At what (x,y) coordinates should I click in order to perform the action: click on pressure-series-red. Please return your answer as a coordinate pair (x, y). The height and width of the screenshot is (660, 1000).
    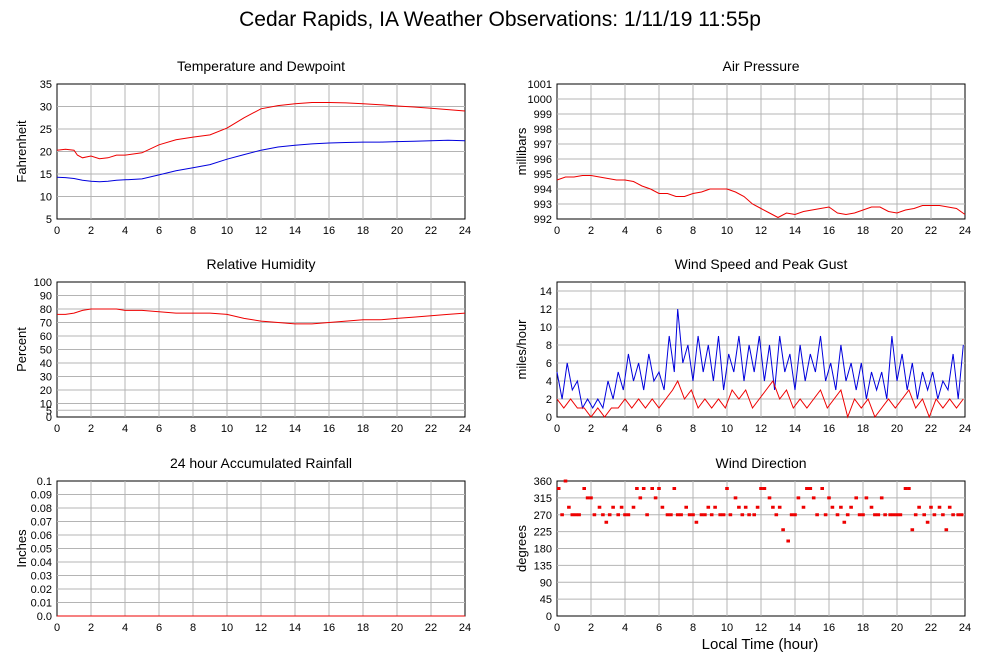
    Looking at the image, I should click on (761, 197).